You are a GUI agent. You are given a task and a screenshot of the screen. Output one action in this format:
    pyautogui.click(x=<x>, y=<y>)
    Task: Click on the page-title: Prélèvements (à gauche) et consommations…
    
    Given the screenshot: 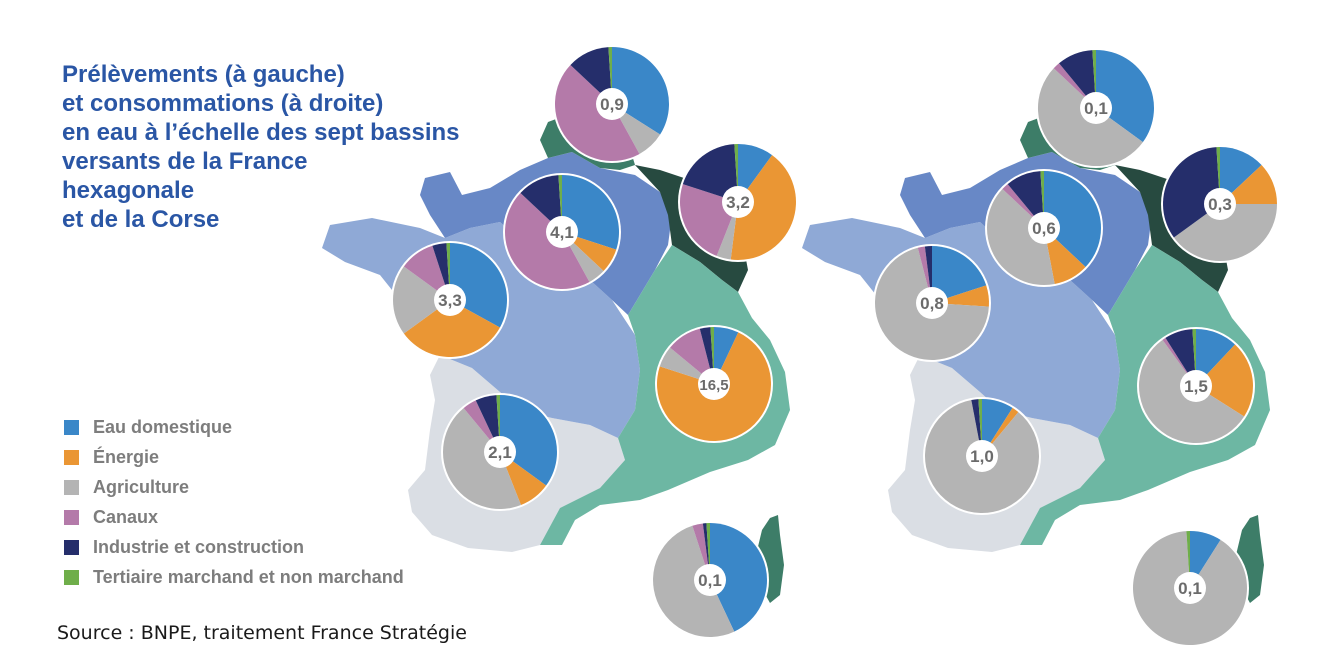 What is the action you would take?
    pyautogui.click(x=261, y=147)
    